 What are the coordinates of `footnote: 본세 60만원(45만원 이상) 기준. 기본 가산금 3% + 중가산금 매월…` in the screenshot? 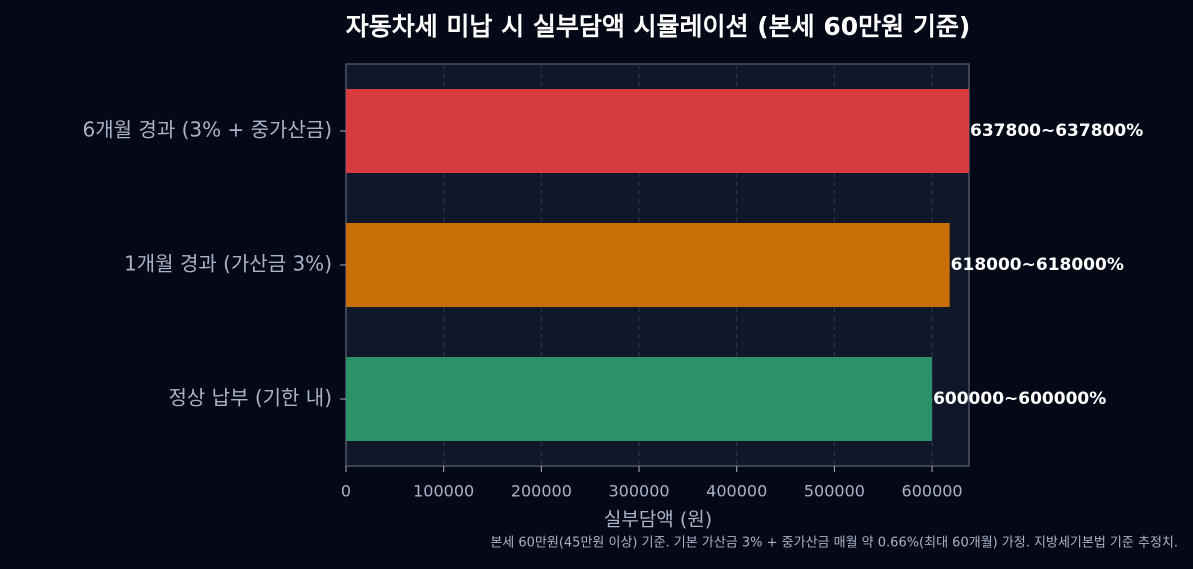 It's located at (834, 543).